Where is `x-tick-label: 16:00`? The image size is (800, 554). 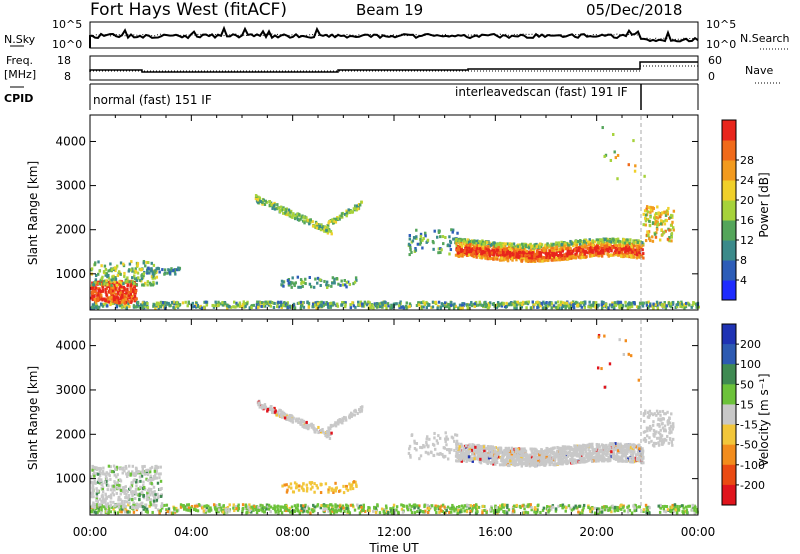
x-tick-label: 16:00 is located at coordinates (495, 532).